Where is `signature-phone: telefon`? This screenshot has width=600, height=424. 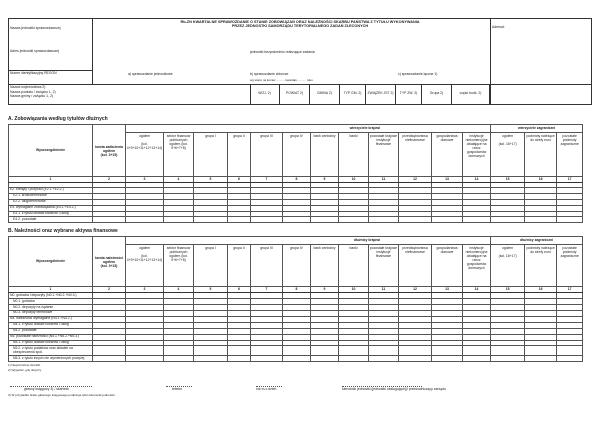 signature-phone: telefon is located at coordinates (177, 389).